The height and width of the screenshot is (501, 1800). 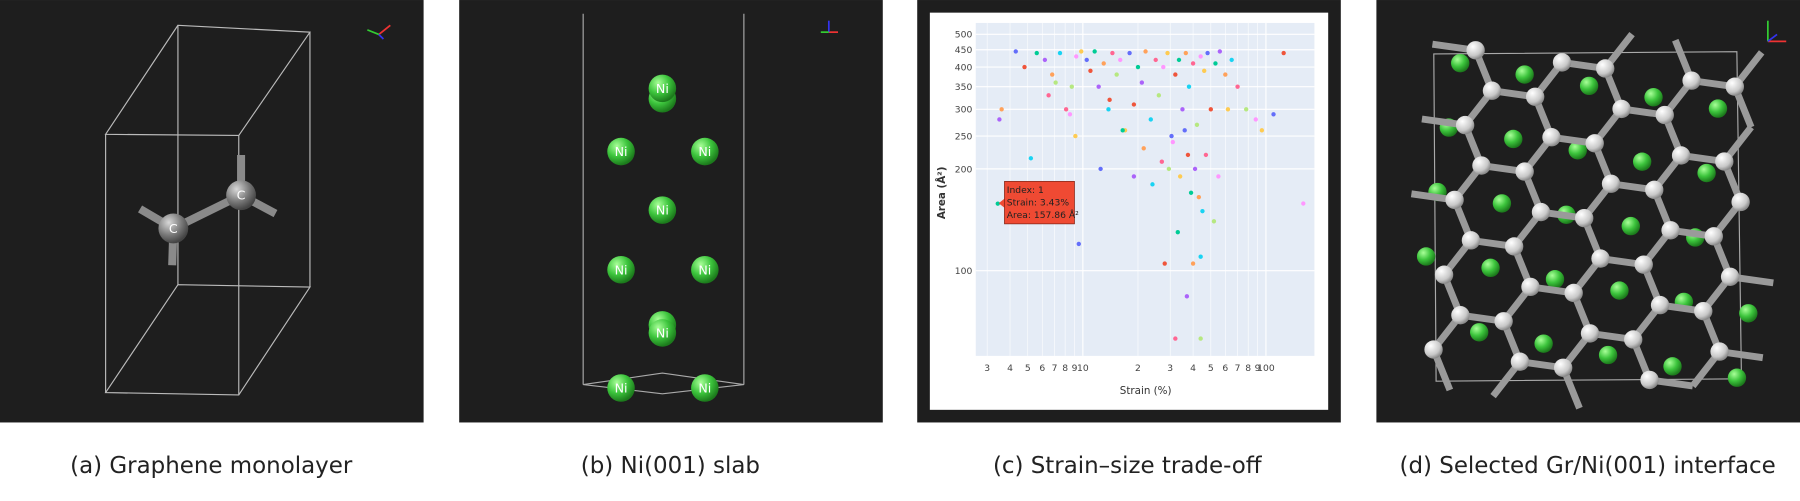 What do you see at coordinates (1038, 203) in the screenshot?
I see `tooltip-line: Strain: 3.43%` at bounding box center [1038, 203].